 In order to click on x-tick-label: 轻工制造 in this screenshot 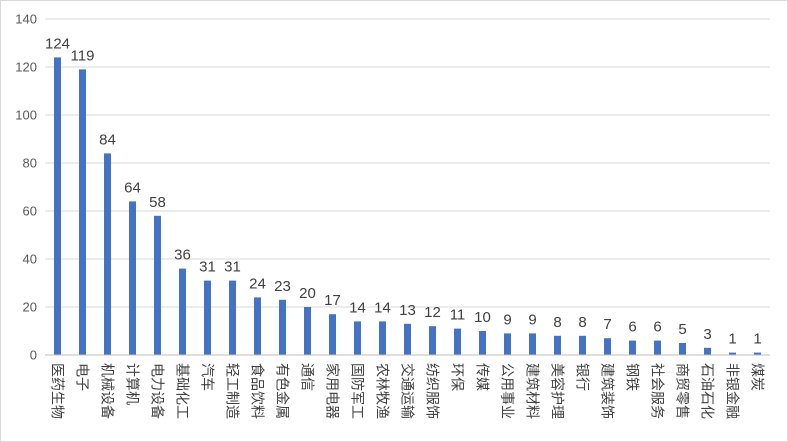, I will do `click(233, 391)`.